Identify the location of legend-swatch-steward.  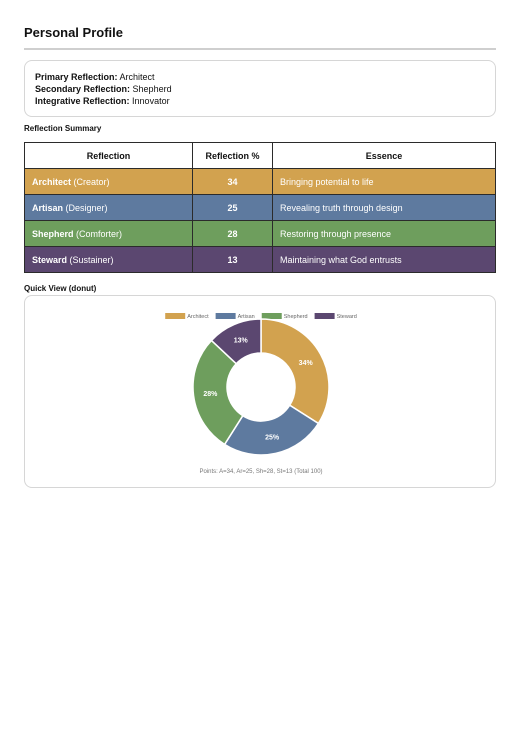
(324, 316).